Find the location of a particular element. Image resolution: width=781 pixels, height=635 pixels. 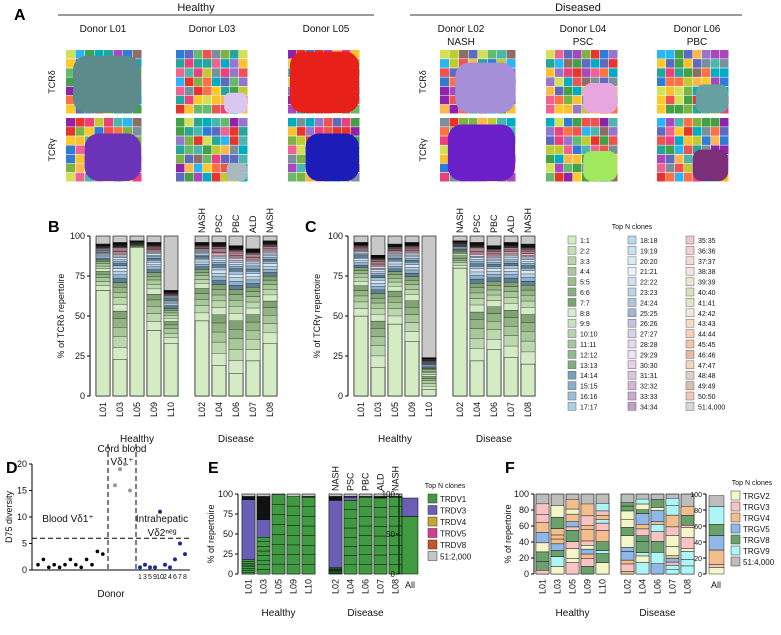

B-ytick-label: 25 is located at coordinates (80, 356).